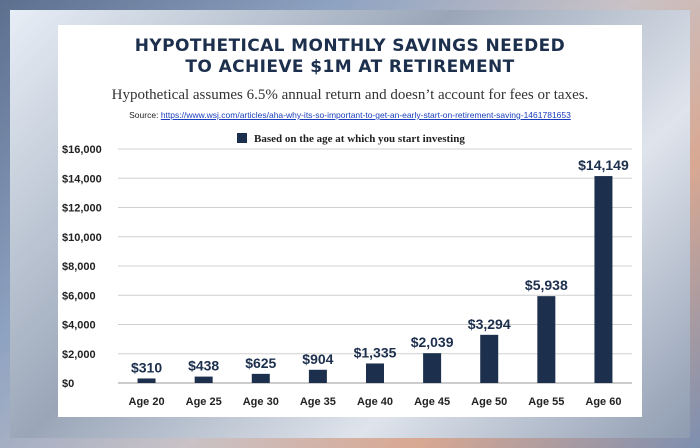 The image size is (700, 448). I want to click on x-tick-label: Age 45, so click(432, 402).